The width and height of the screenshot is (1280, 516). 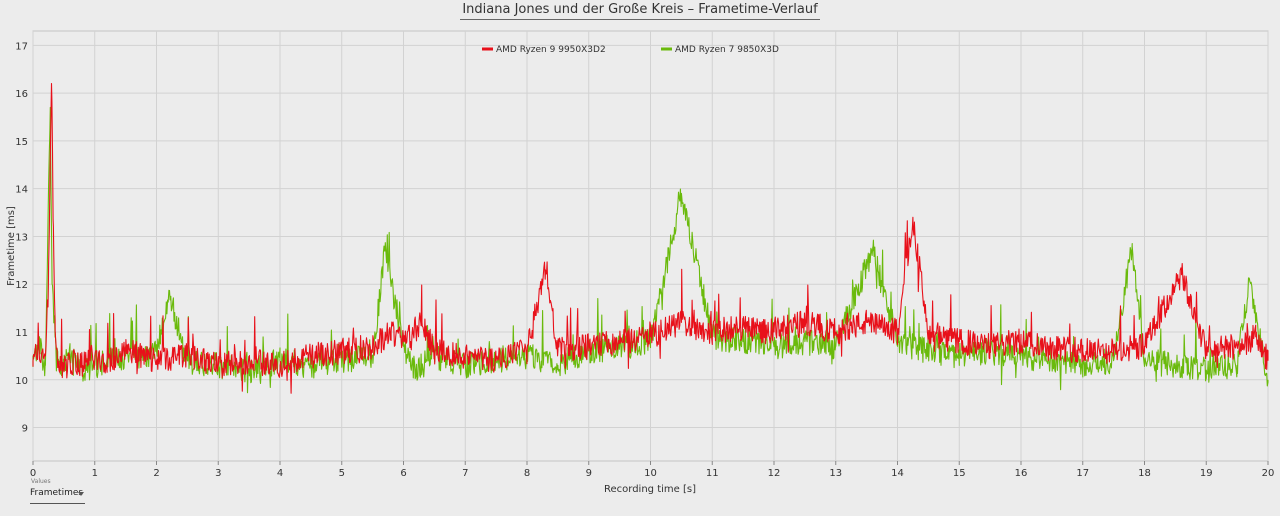 I want to click on y-axis-label: Frametime [ms], so click(x=11, y=246).